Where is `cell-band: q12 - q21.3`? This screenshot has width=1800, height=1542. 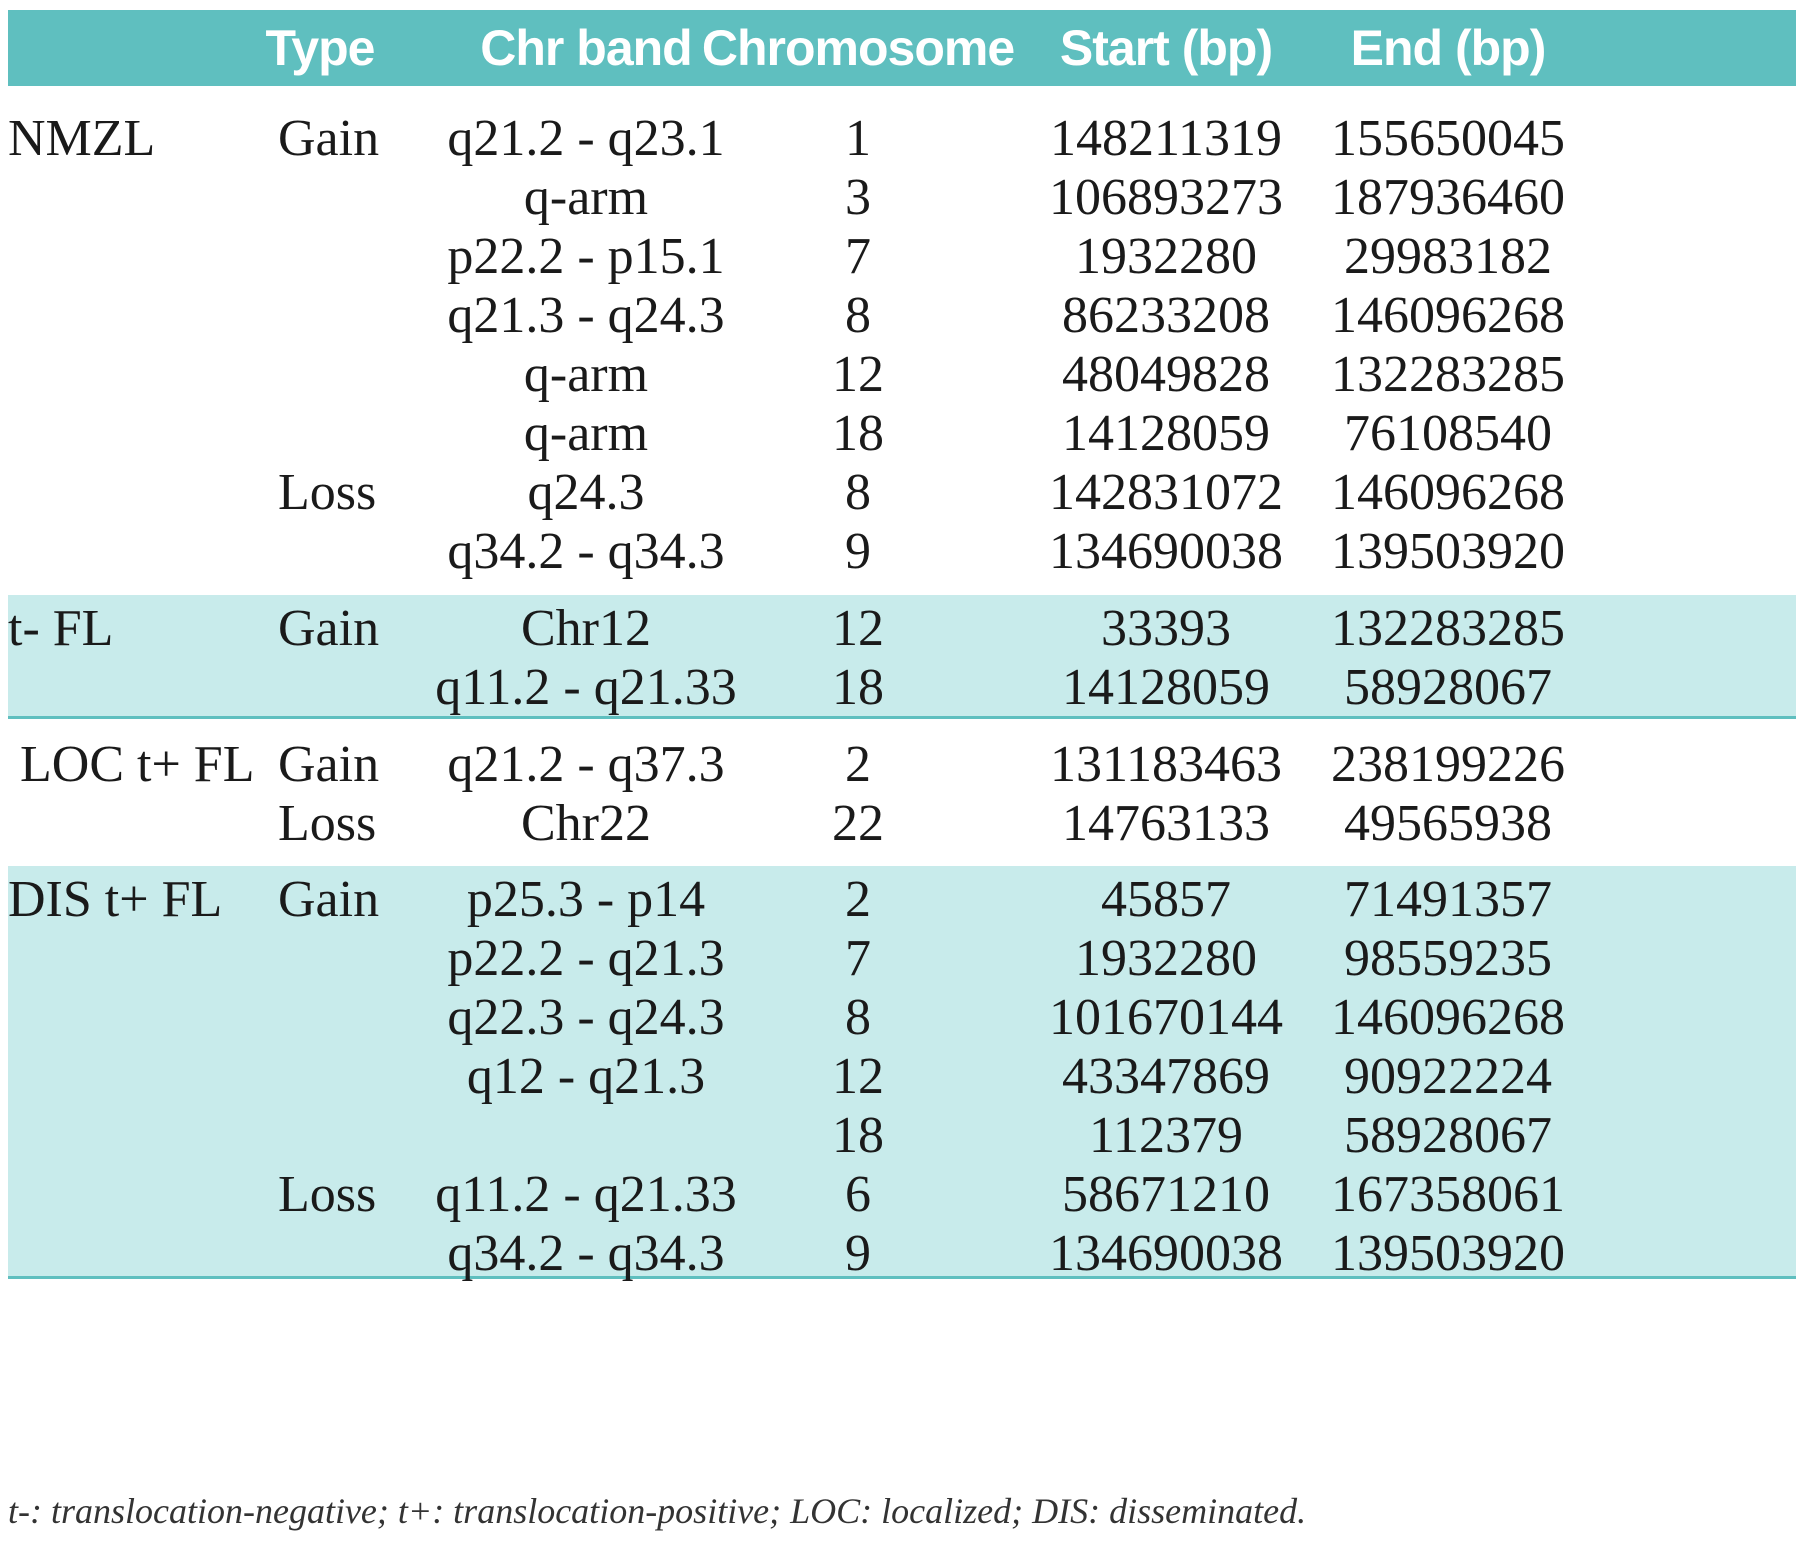 cell-band: q12 - q21.3 is located at coordinates (586, 1076).